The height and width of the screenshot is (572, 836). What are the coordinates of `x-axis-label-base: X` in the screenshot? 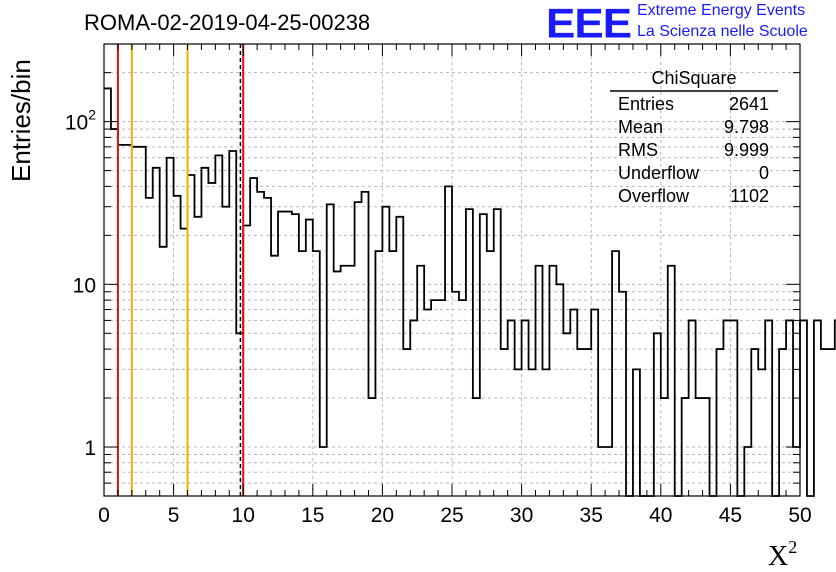 It's located at (778, 556).